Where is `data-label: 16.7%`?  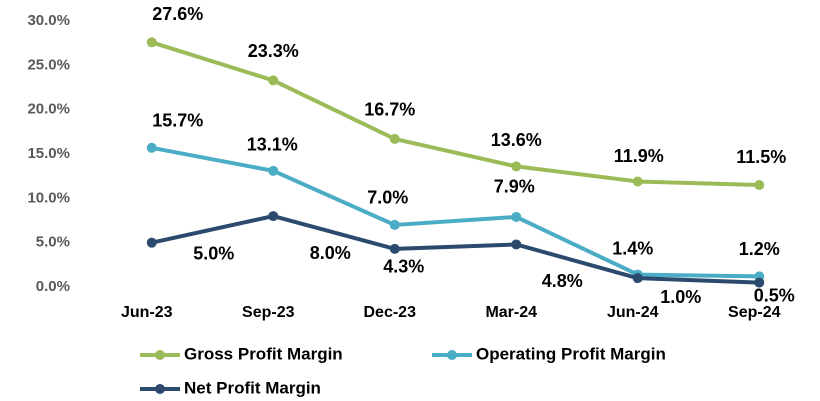 data-label: 16.7% is located at coordinates (389, 110).